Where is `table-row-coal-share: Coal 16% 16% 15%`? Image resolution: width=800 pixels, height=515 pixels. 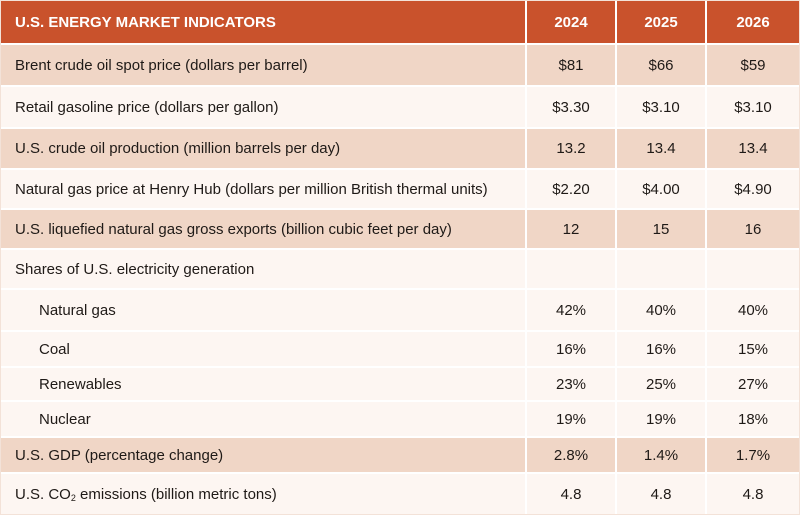 table-row-coal-share: Coal 16% 16% 15% is located at coordinates (400, 350).